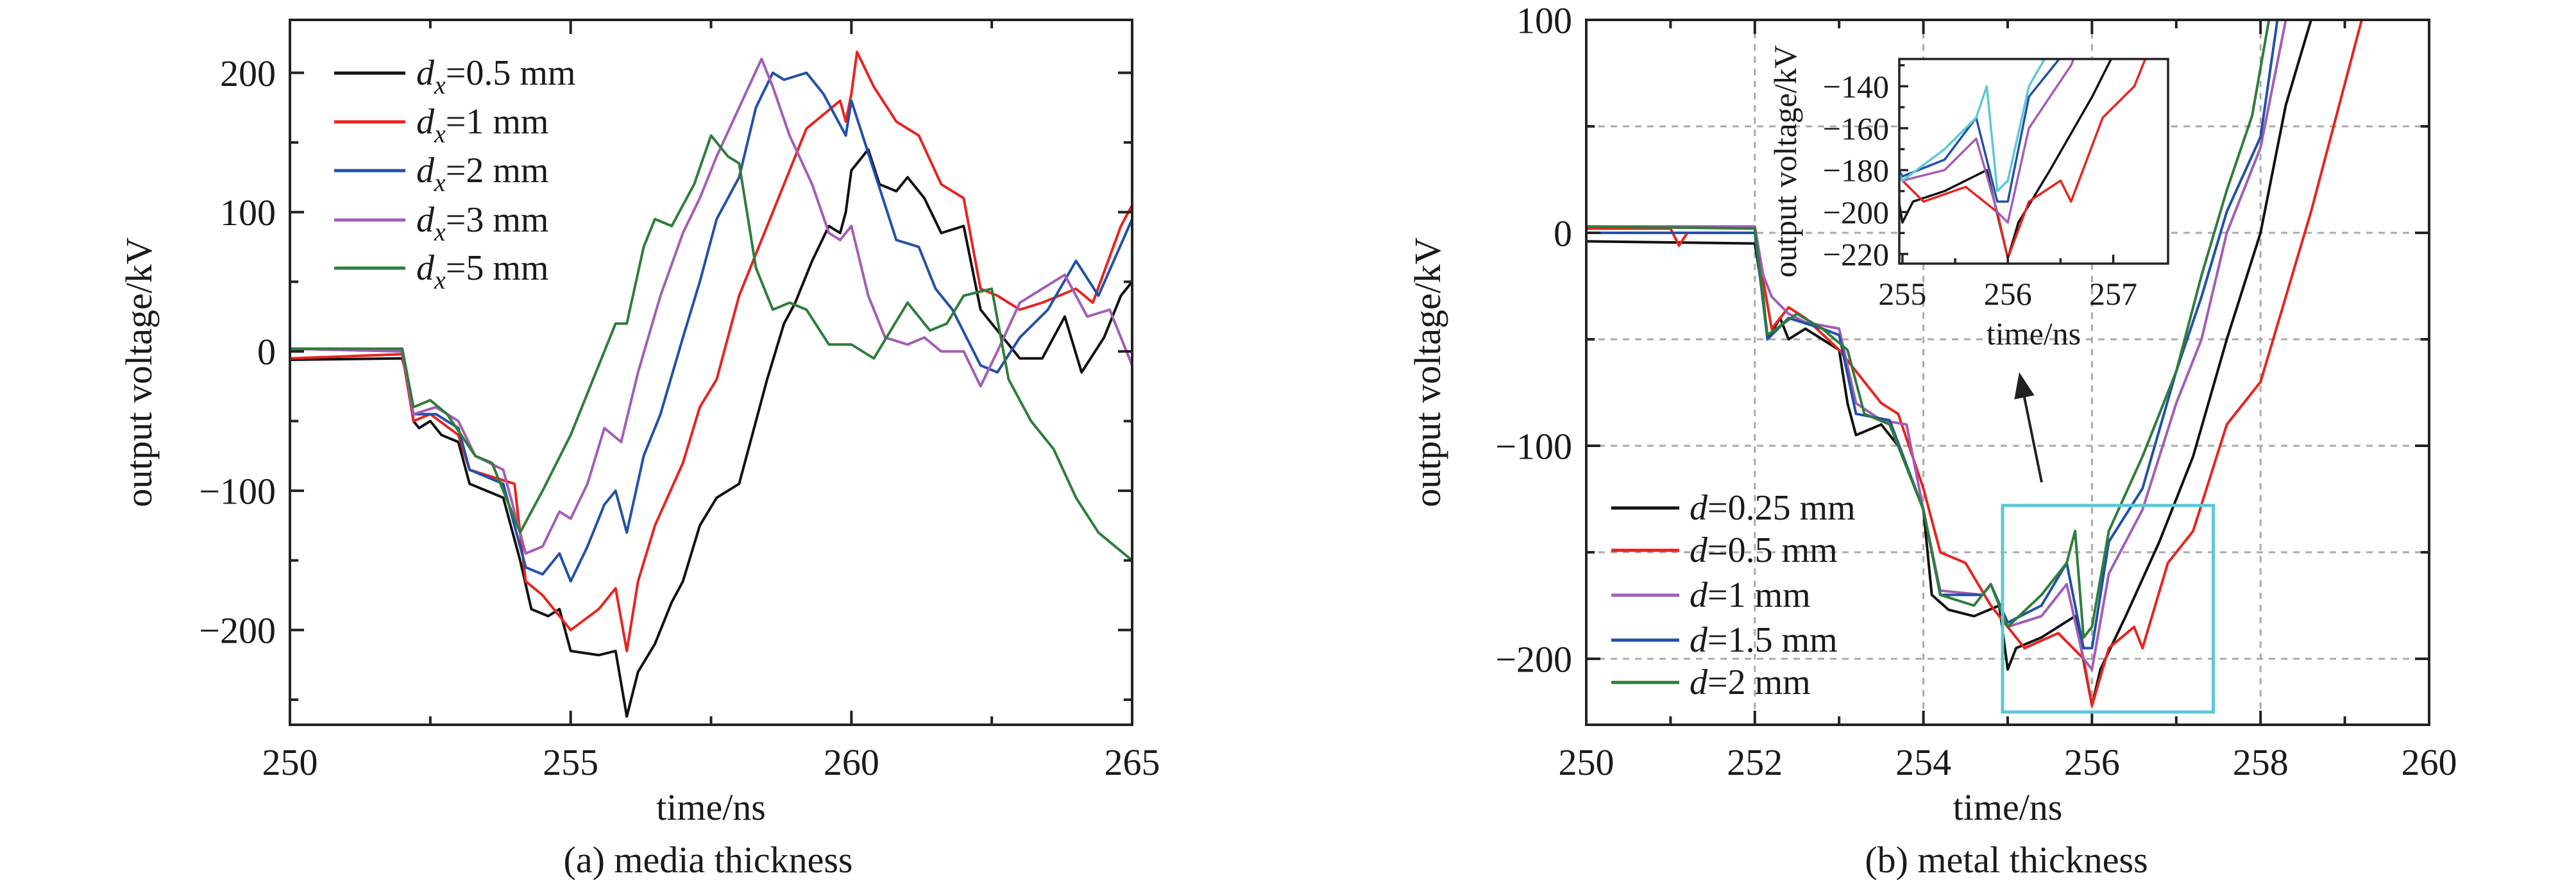 The width and height of the screenshot is (2576, 880). I want to click on x-tick-label: 254, so click(1923, 762).